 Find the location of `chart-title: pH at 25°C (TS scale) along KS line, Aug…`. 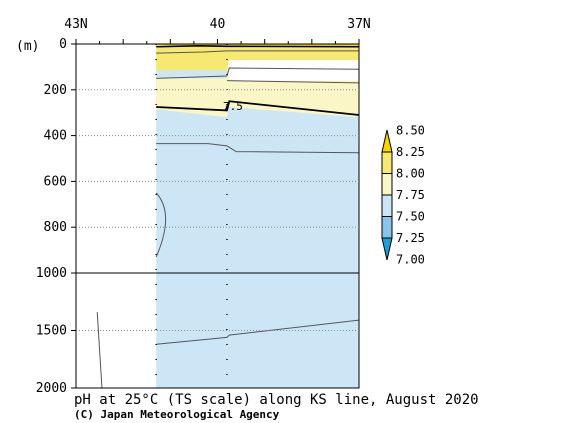

chart-title: pH at 25°C (TS scale) along KS line, Aug… is located at coordinates (276, 400).